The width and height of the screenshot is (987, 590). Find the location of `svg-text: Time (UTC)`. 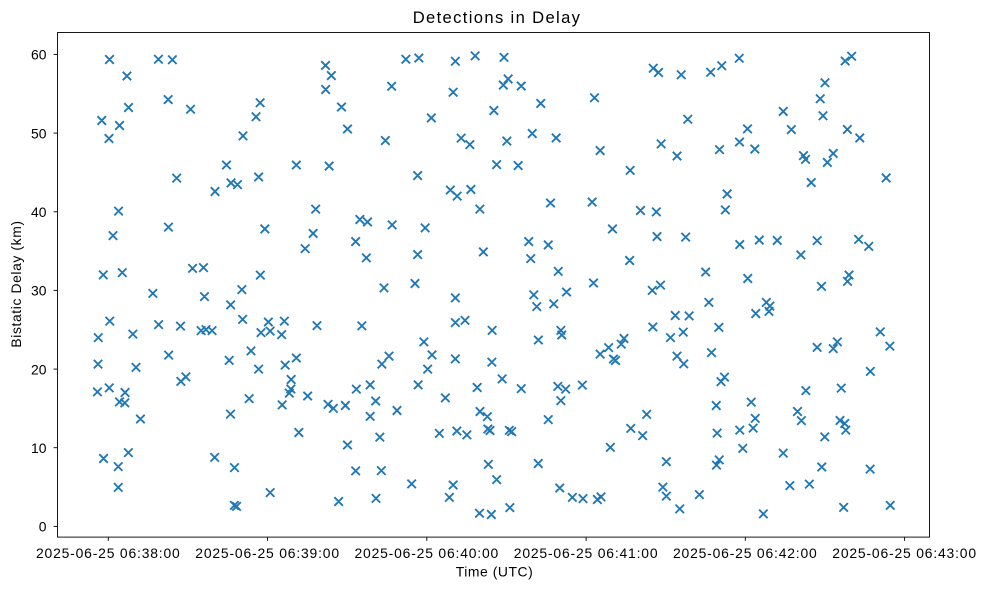

svg-text: Time (UTC) is located at coordinates (495, 571).